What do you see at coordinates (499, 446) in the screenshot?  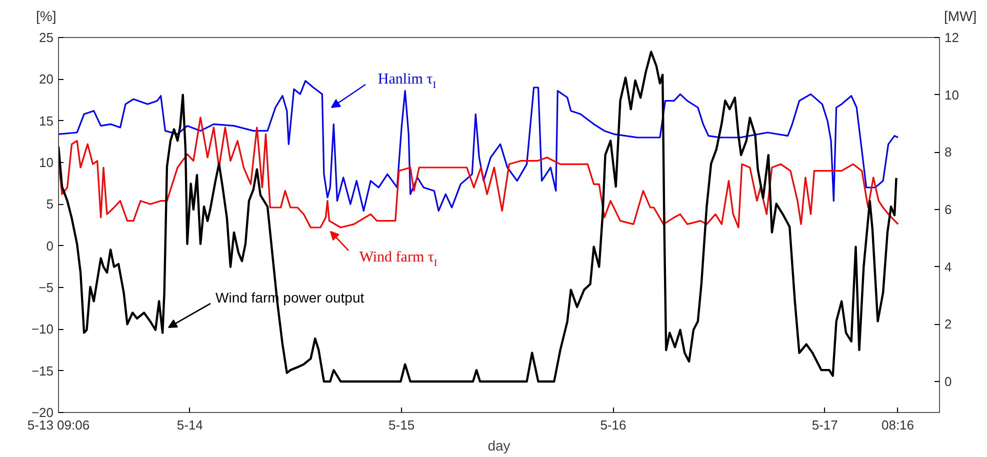 I see `x-axis-title: day` at bounding box center [499, 446].